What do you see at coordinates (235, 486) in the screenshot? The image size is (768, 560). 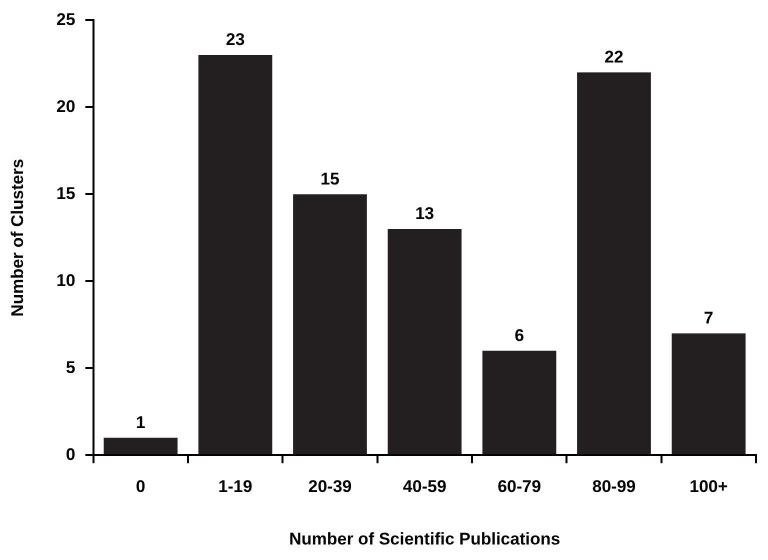 I see `x-tick-label: 1-19` at bounding box center [235, 486].